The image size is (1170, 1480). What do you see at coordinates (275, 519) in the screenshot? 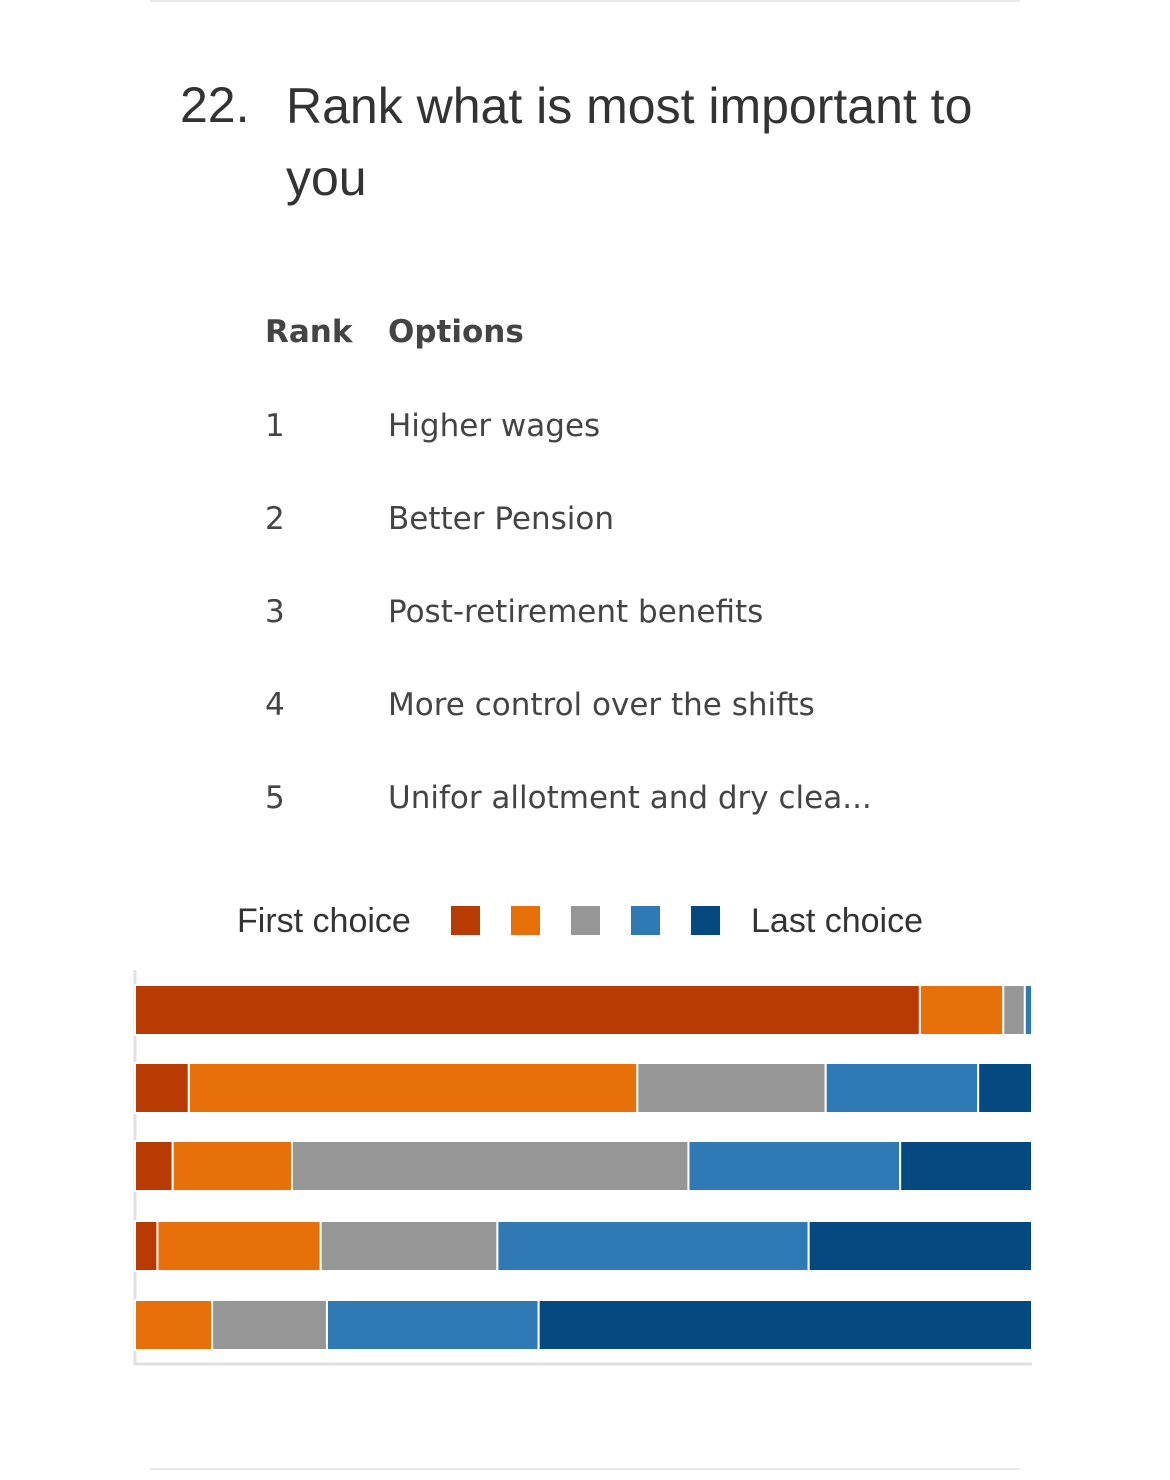
I see `rank-number: 2` at bounding box center [275, 519].